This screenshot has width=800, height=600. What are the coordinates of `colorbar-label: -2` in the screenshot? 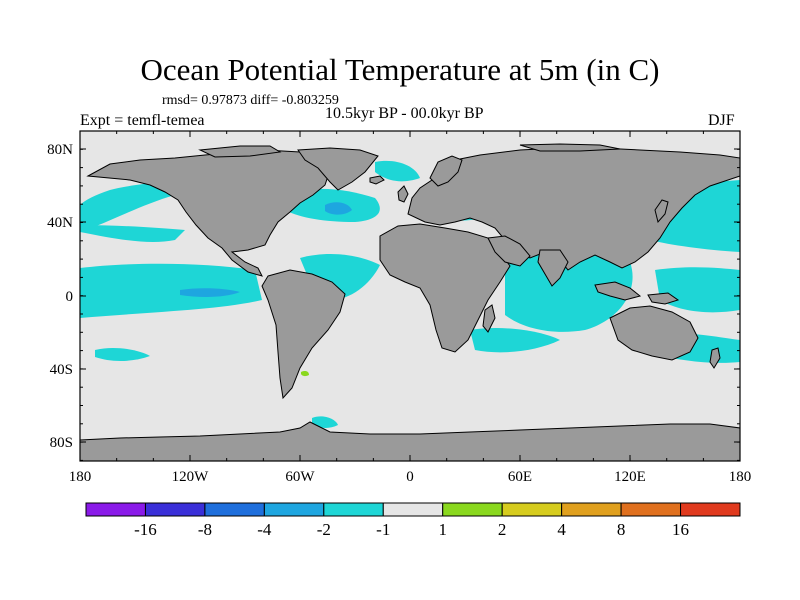 It's located at (324, 529).